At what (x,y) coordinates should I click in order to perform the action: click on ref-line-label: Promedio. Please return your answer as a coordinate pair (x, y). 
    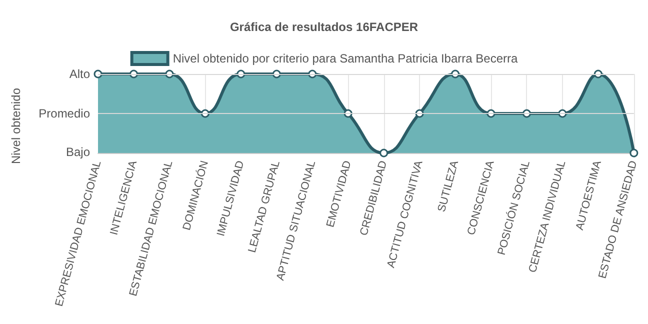
    Looking at the image, I should click on (64, 113).